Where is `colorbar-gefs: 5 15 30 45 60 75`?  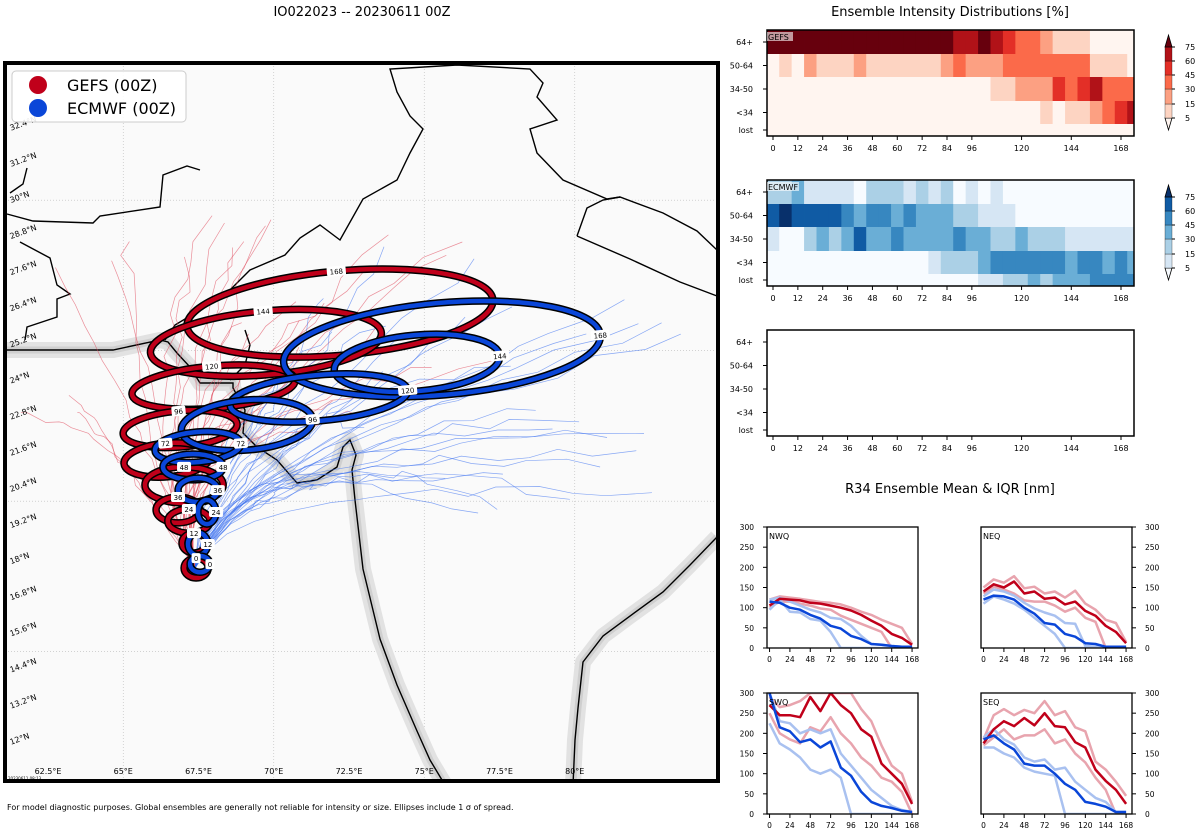
colorbar-gefs: 5 15 30 45 60 75 is located at coordinates (1179, 82).